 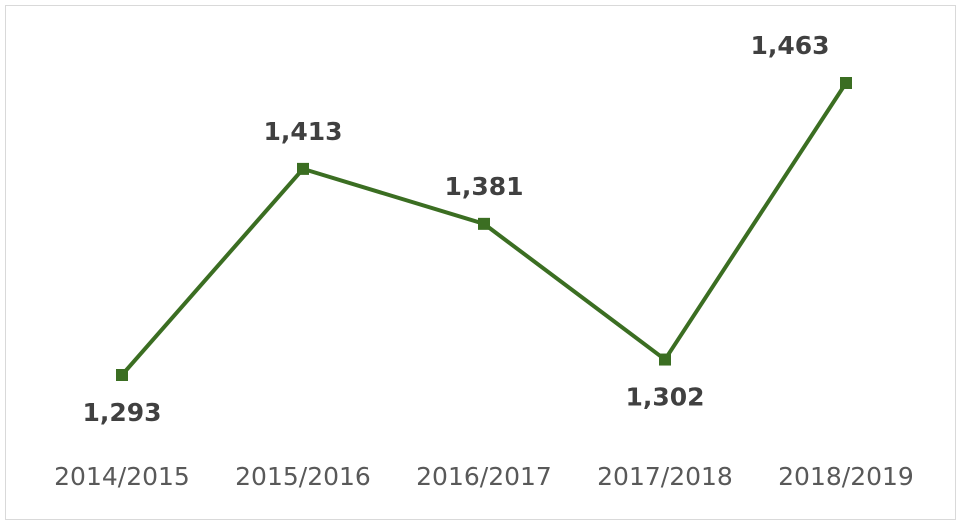 I want to click on data-label: 1,413, so click(x=302, y=131).